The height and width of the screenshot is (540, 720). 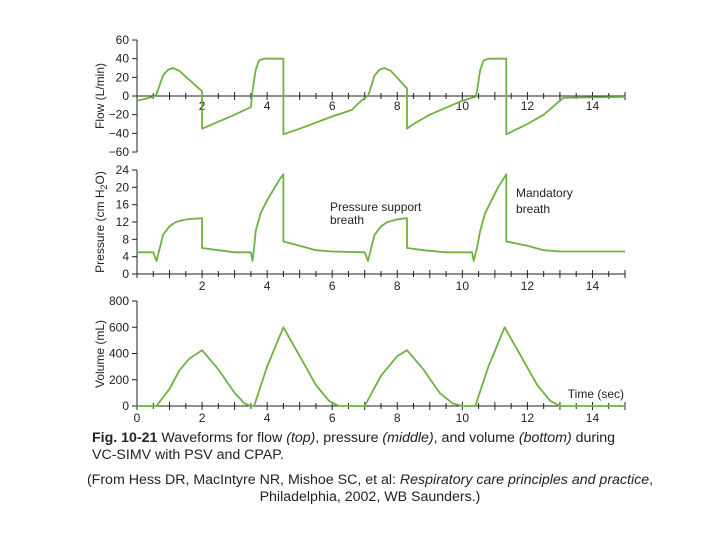 I want to click on panel1-y-tick-label: 20, so click(x=123, y=77).